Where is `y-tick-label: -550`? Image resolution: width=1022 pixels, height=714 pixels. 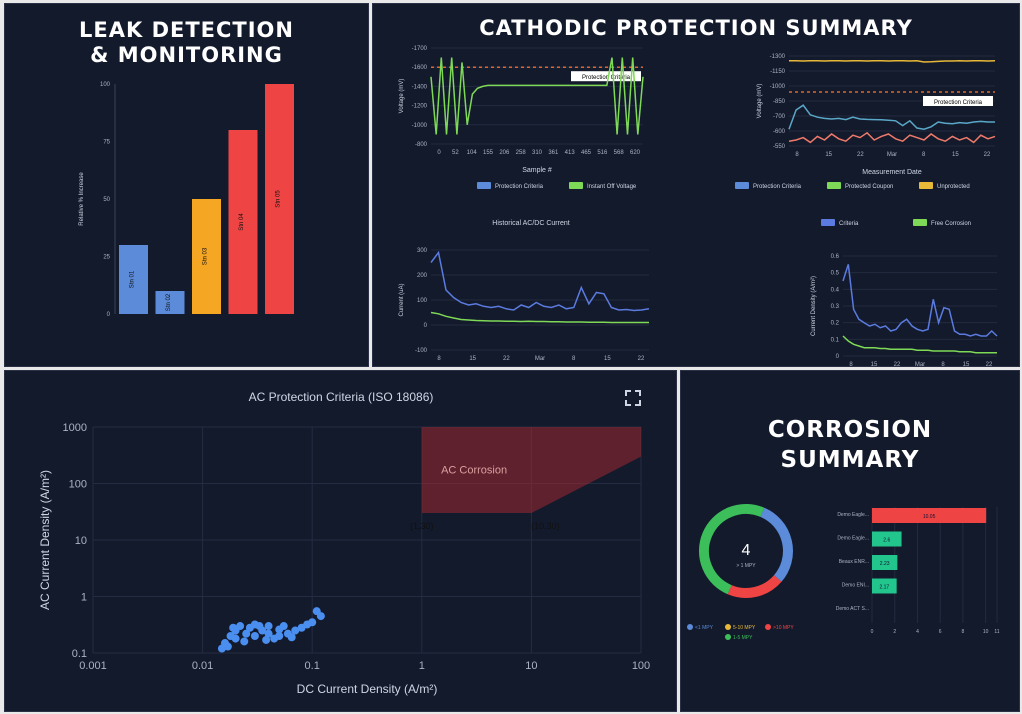 y-tick-label: -550 is located at coordinates (779, 147).